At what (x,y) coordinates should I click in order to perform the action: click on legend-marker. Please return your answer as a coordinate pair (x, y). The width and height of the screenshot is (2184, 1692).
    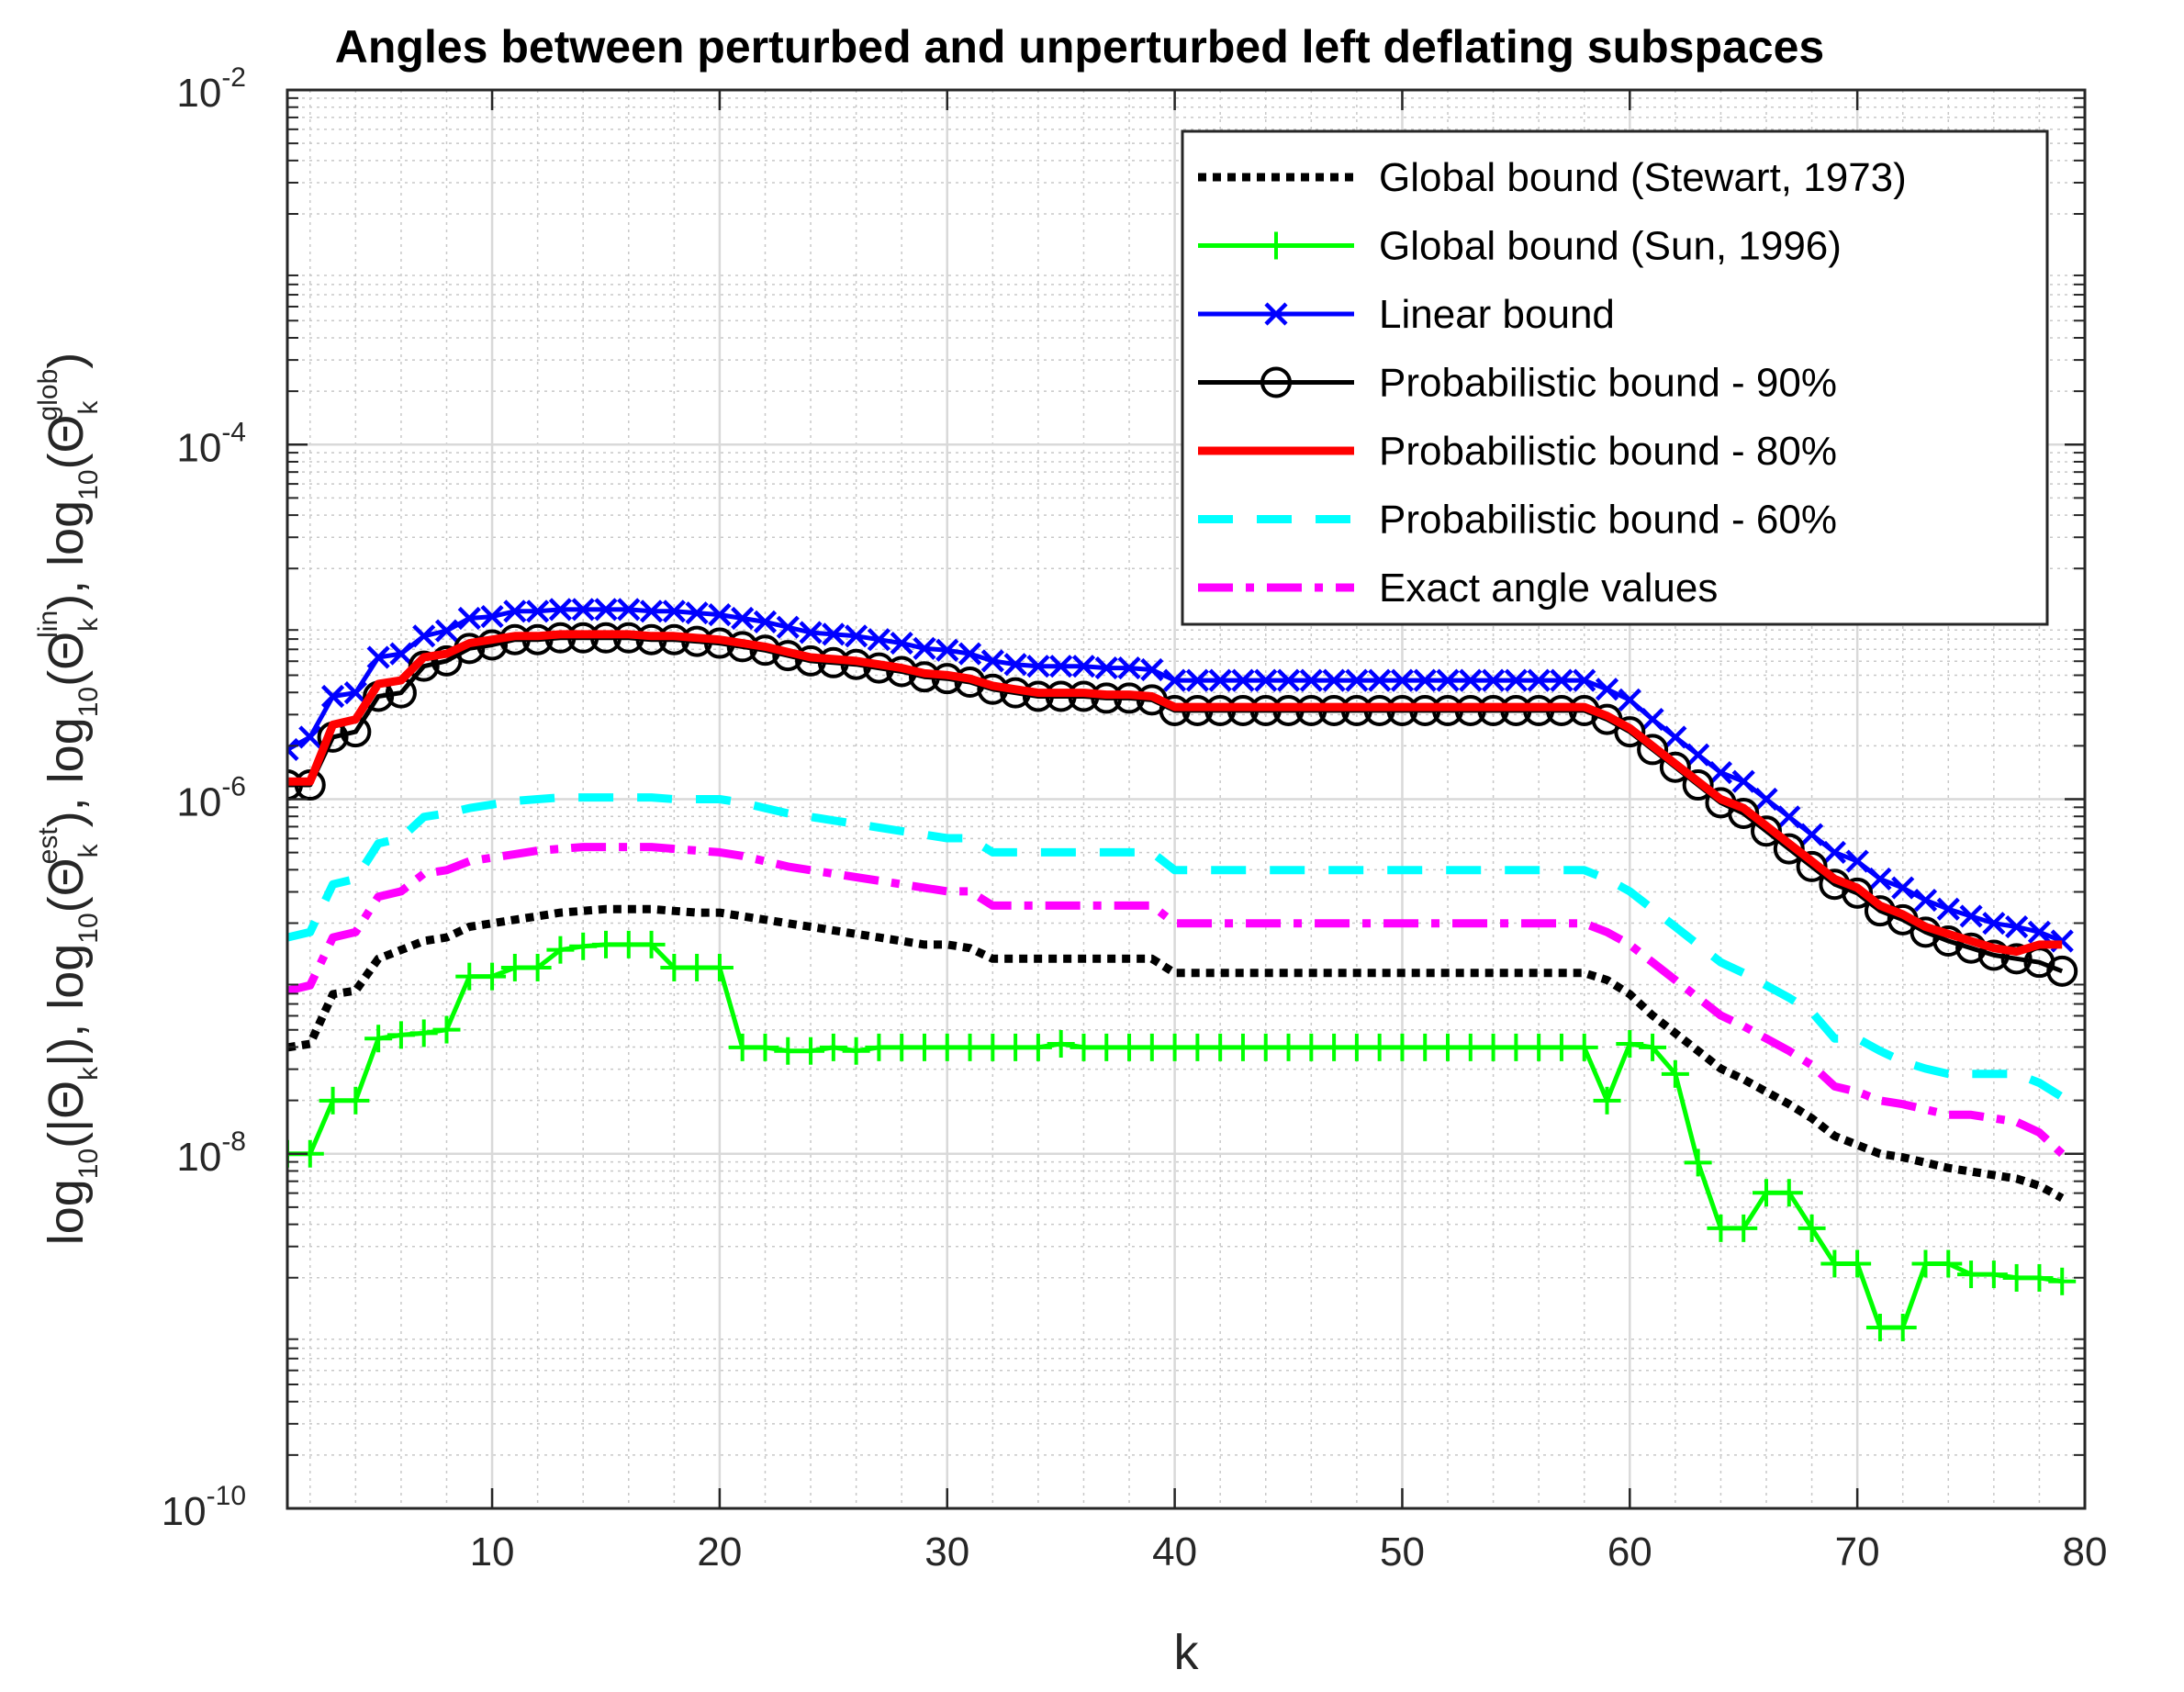
    Looking at the image, I should click on (1276, 382).